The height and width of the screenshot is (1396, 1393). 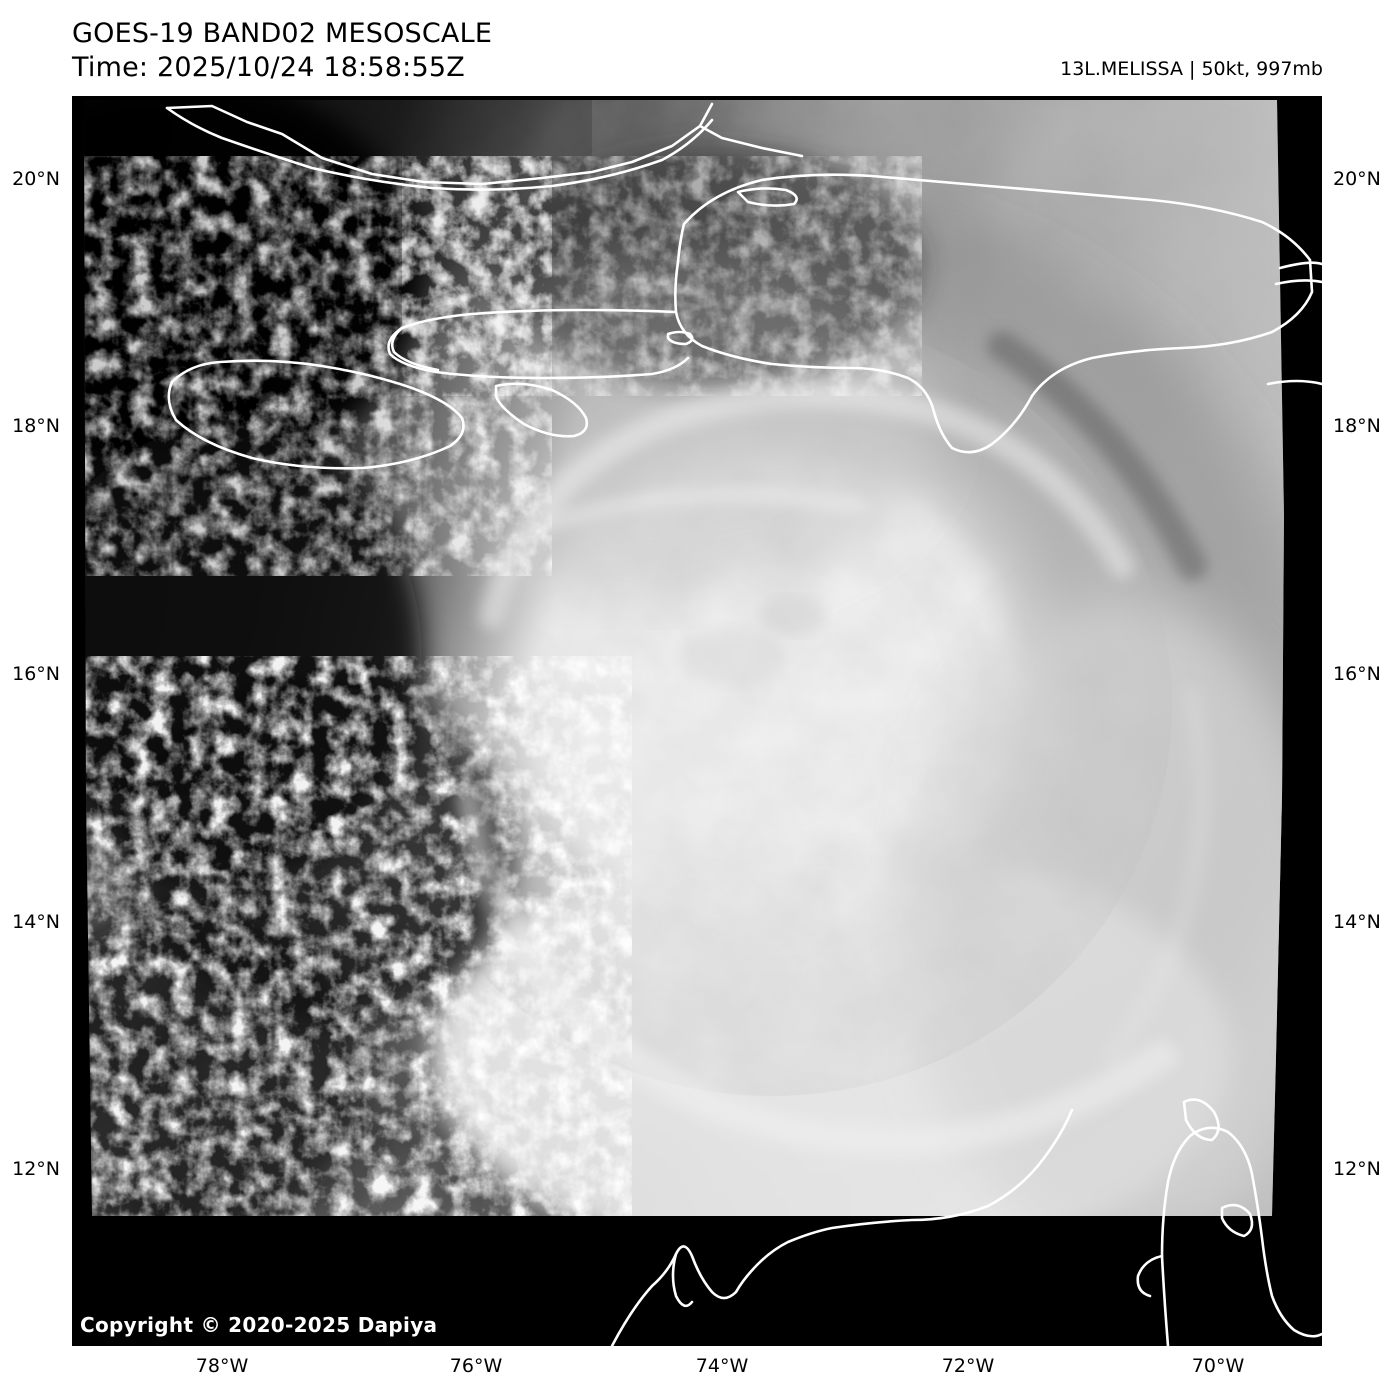 I want to click on page-title: GOES-19 BAND02 MESOSCALE, so click(x=282, y=33).